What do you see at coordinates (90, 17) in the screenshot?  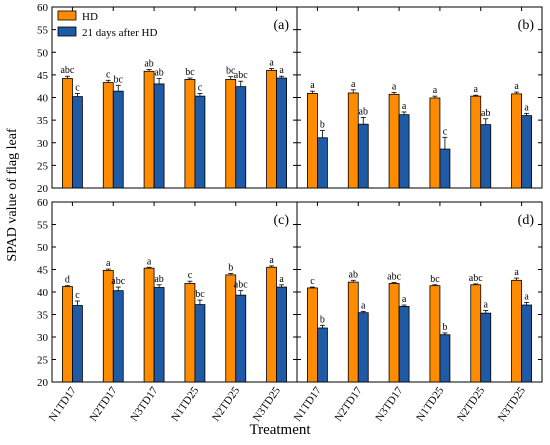 I see `legend-label: HD` at bounding box center [90, 17].